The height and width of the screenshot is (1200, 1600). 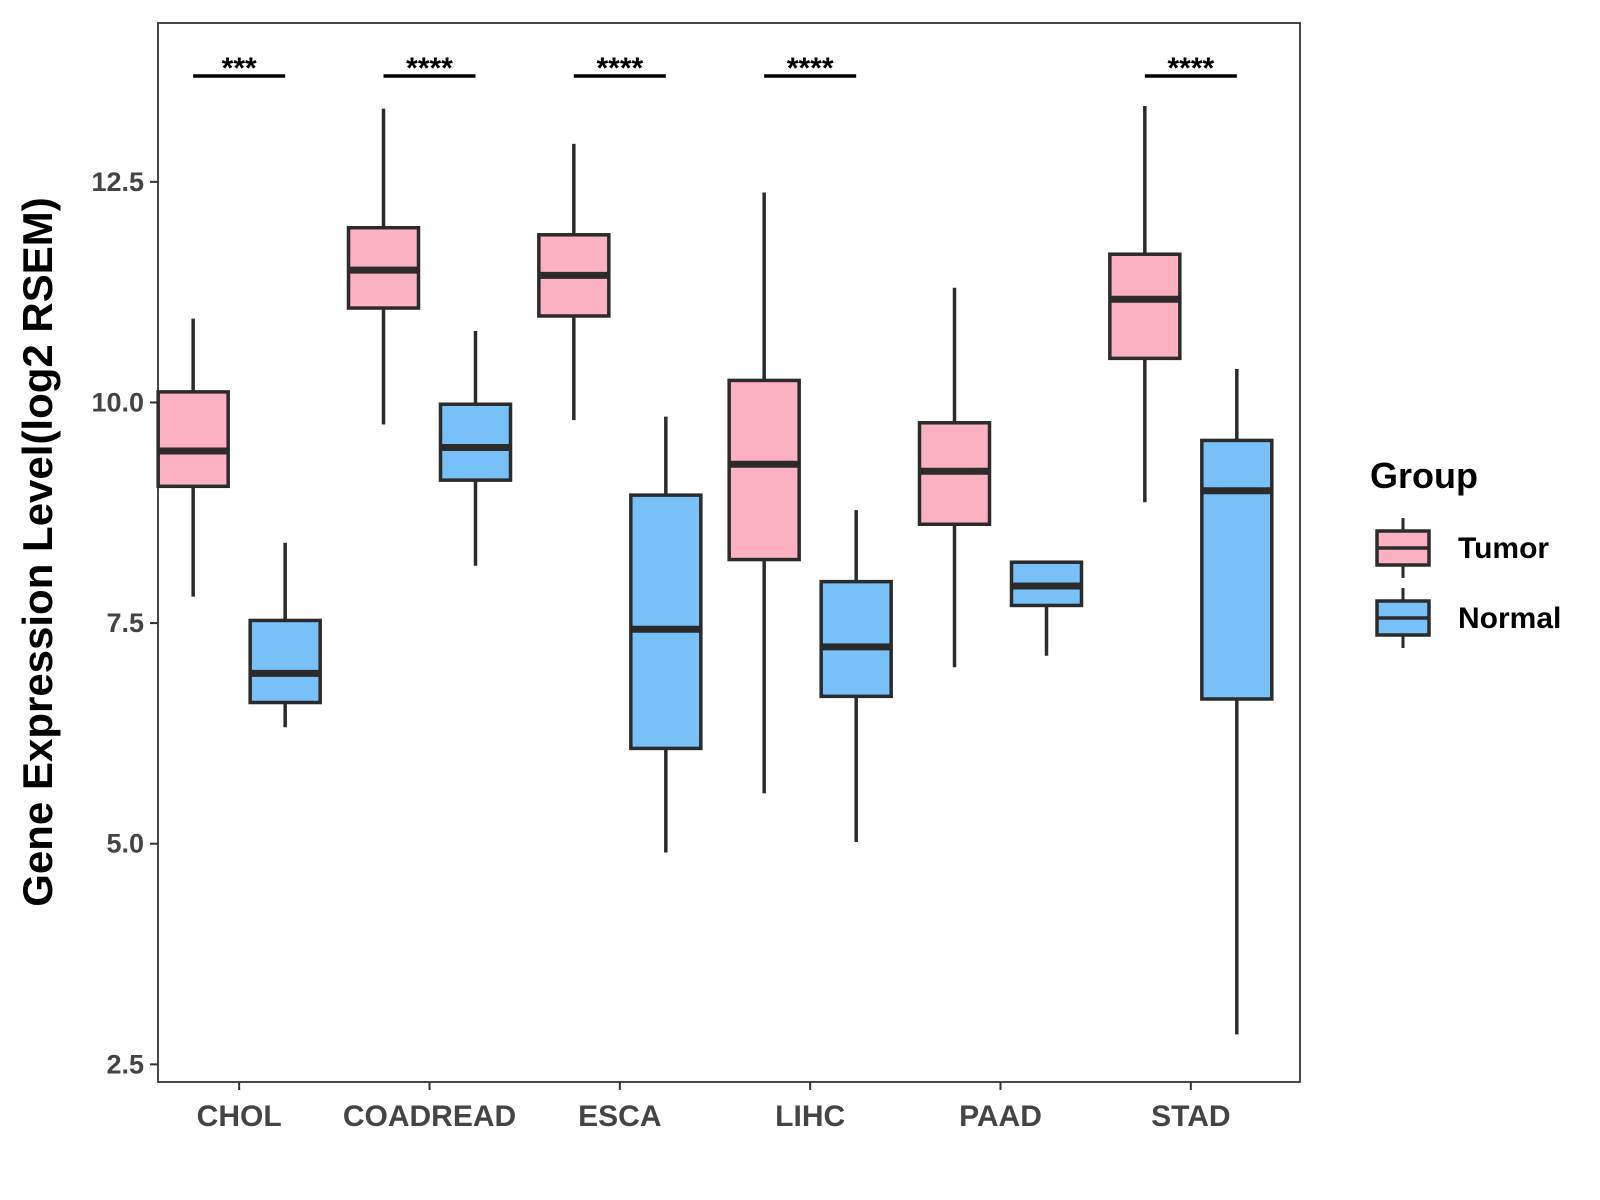 What do you see at coordinates (714, 1107) in the screenshot?
I see `x-axis: CHOL COADREAD ESCA LIHC PAAD STAD` at bounding box center [714, 1107].